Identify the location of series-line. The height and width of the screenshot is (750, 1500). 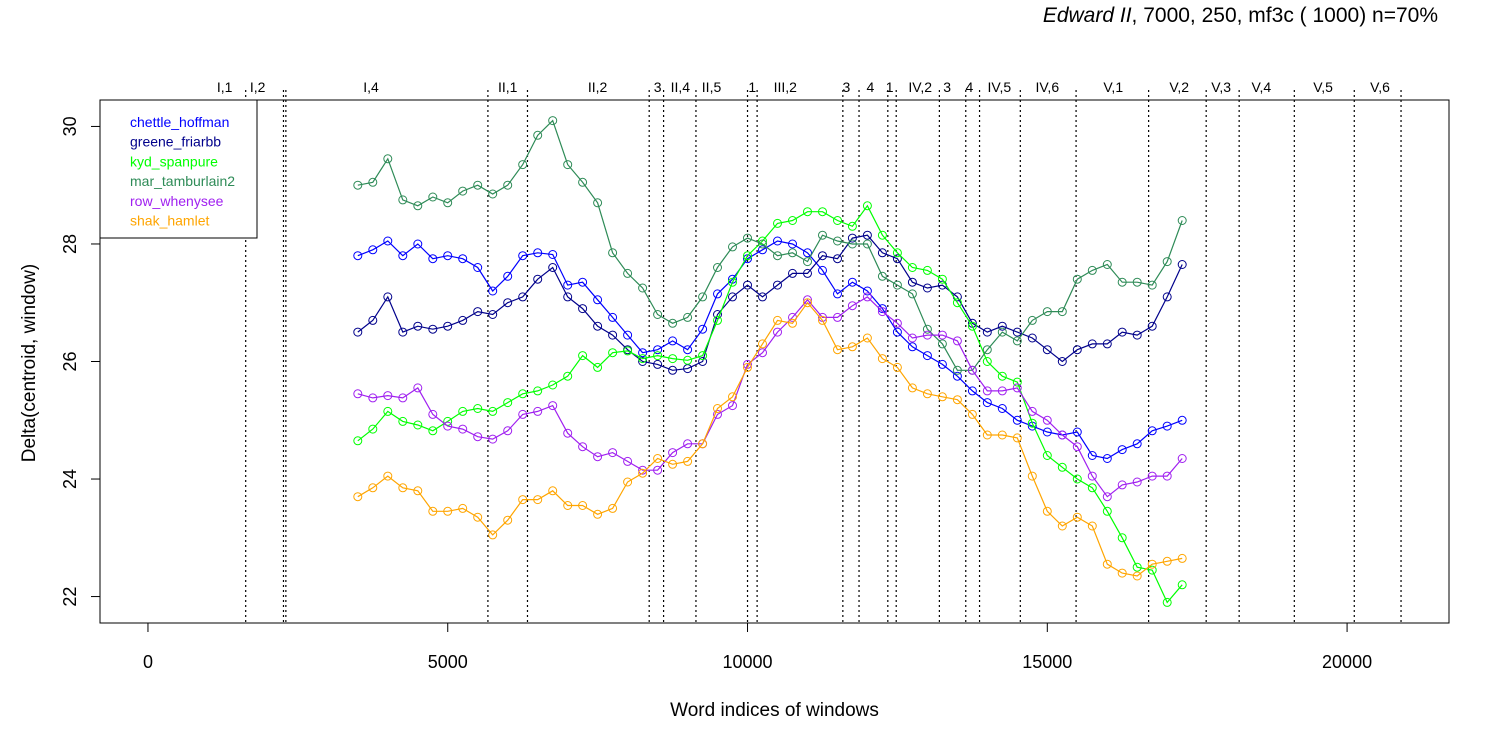
(770, 397).